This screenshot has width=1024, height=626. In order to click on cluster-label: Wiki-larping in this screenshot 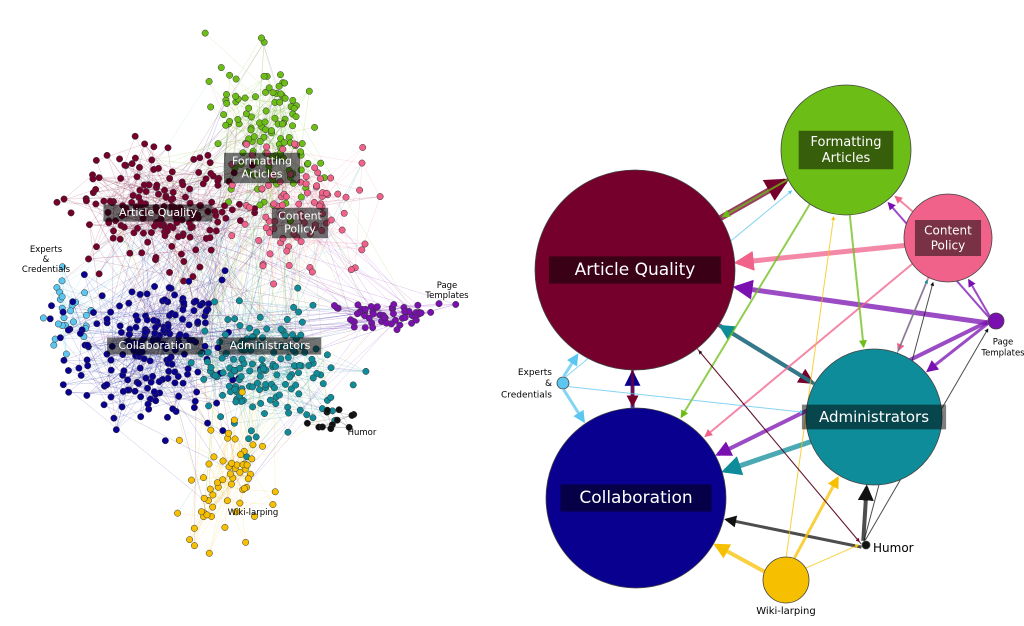, I will do `click(253, 513)`.